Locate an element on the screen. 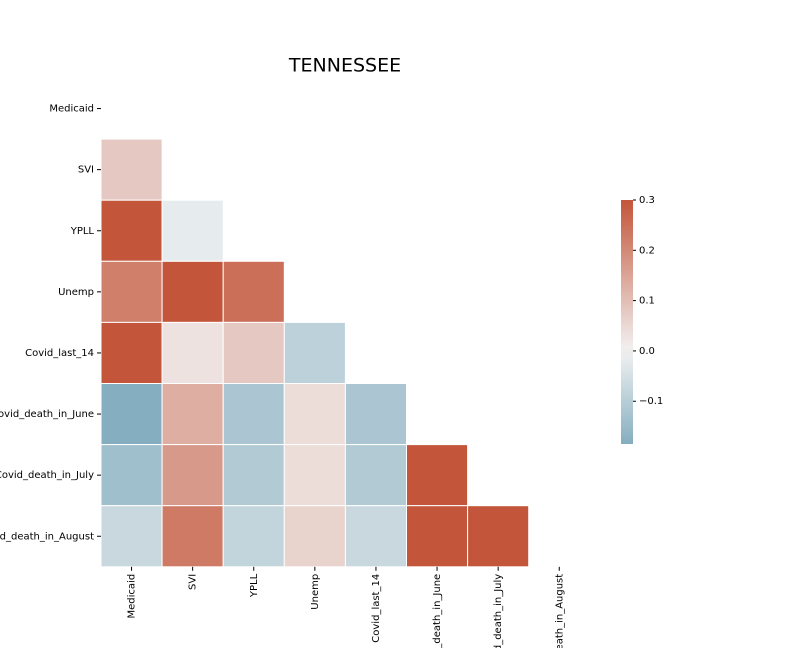 This screenshot has width=792, height=648. colorbar-tick-label: −0.1 is located at coordinates (651, 401).